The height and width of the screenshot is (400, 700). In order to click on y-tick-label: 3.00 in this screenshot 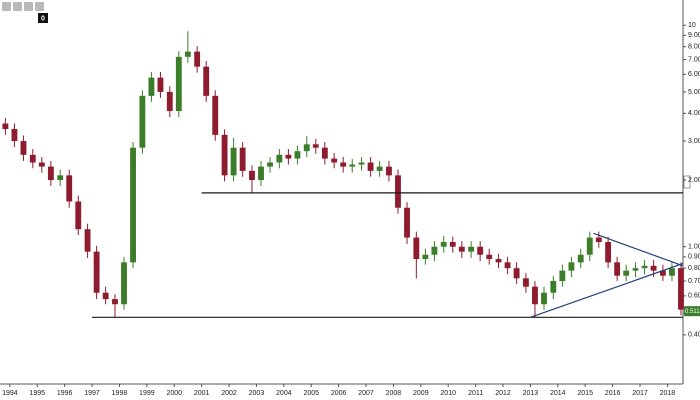, I will do `click(694, 141)`.